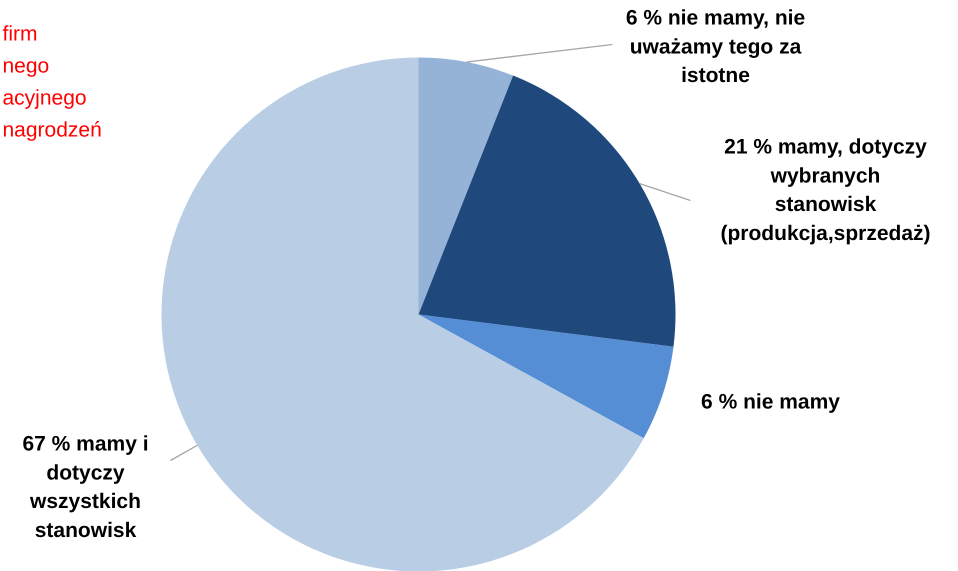 Image resolution: width=958 pixels, height=571 pixels. What do you see at coordinates (85, 487) in the screenshot?
I see `slice-label: 67 % mamy i dotyczy wszystkich stanowisk` at bounding box center [85, 487].